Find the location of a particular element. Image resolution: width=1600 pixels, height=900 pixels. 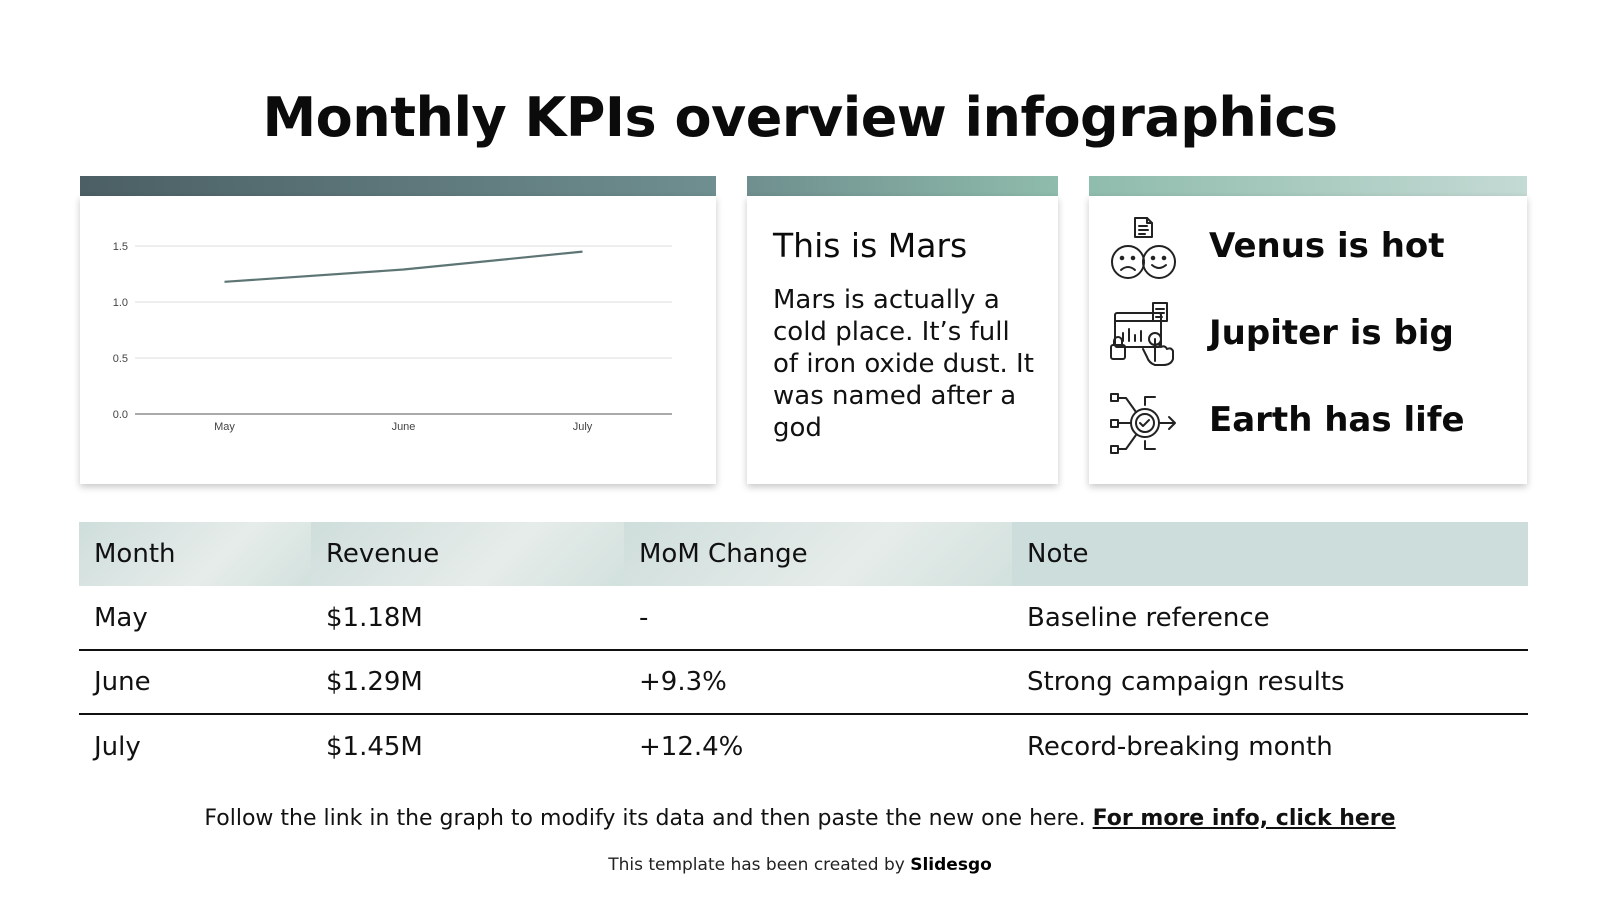

cell-revenue: $1.29M is located at coordinates (467, 682).